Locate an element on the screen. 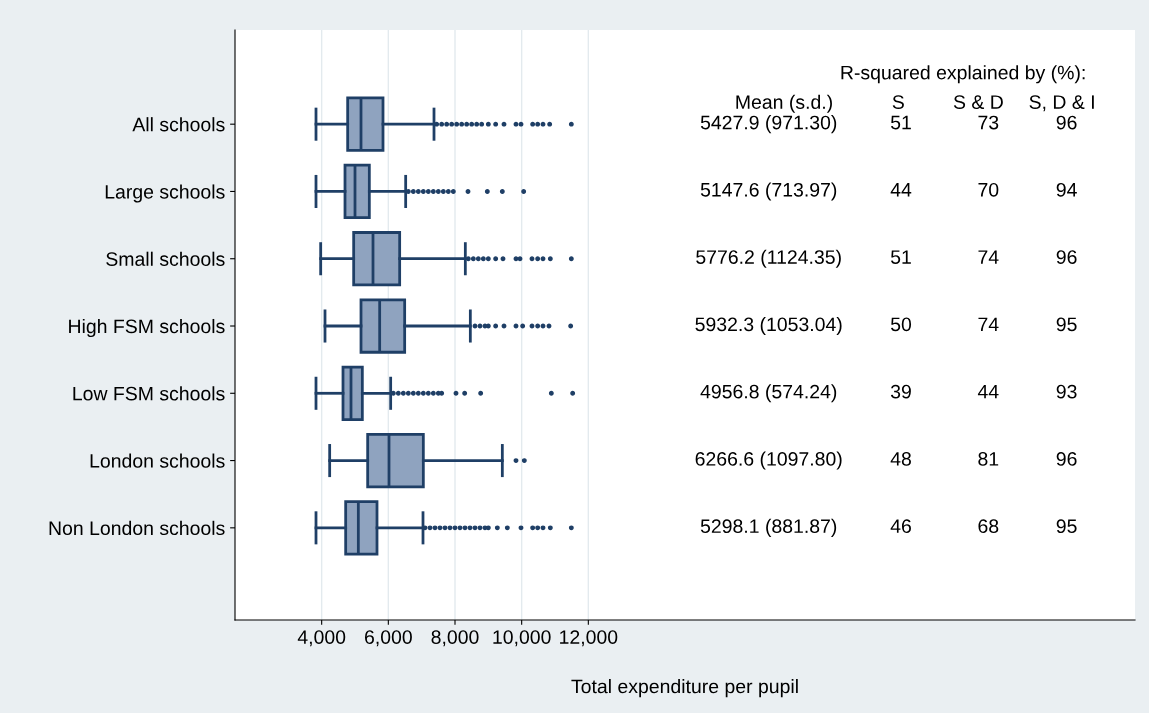 Image resolution: width=1149 pixels, height=713 pixels. x-tick-label: 10,000 is located at coordinates (522, 638).